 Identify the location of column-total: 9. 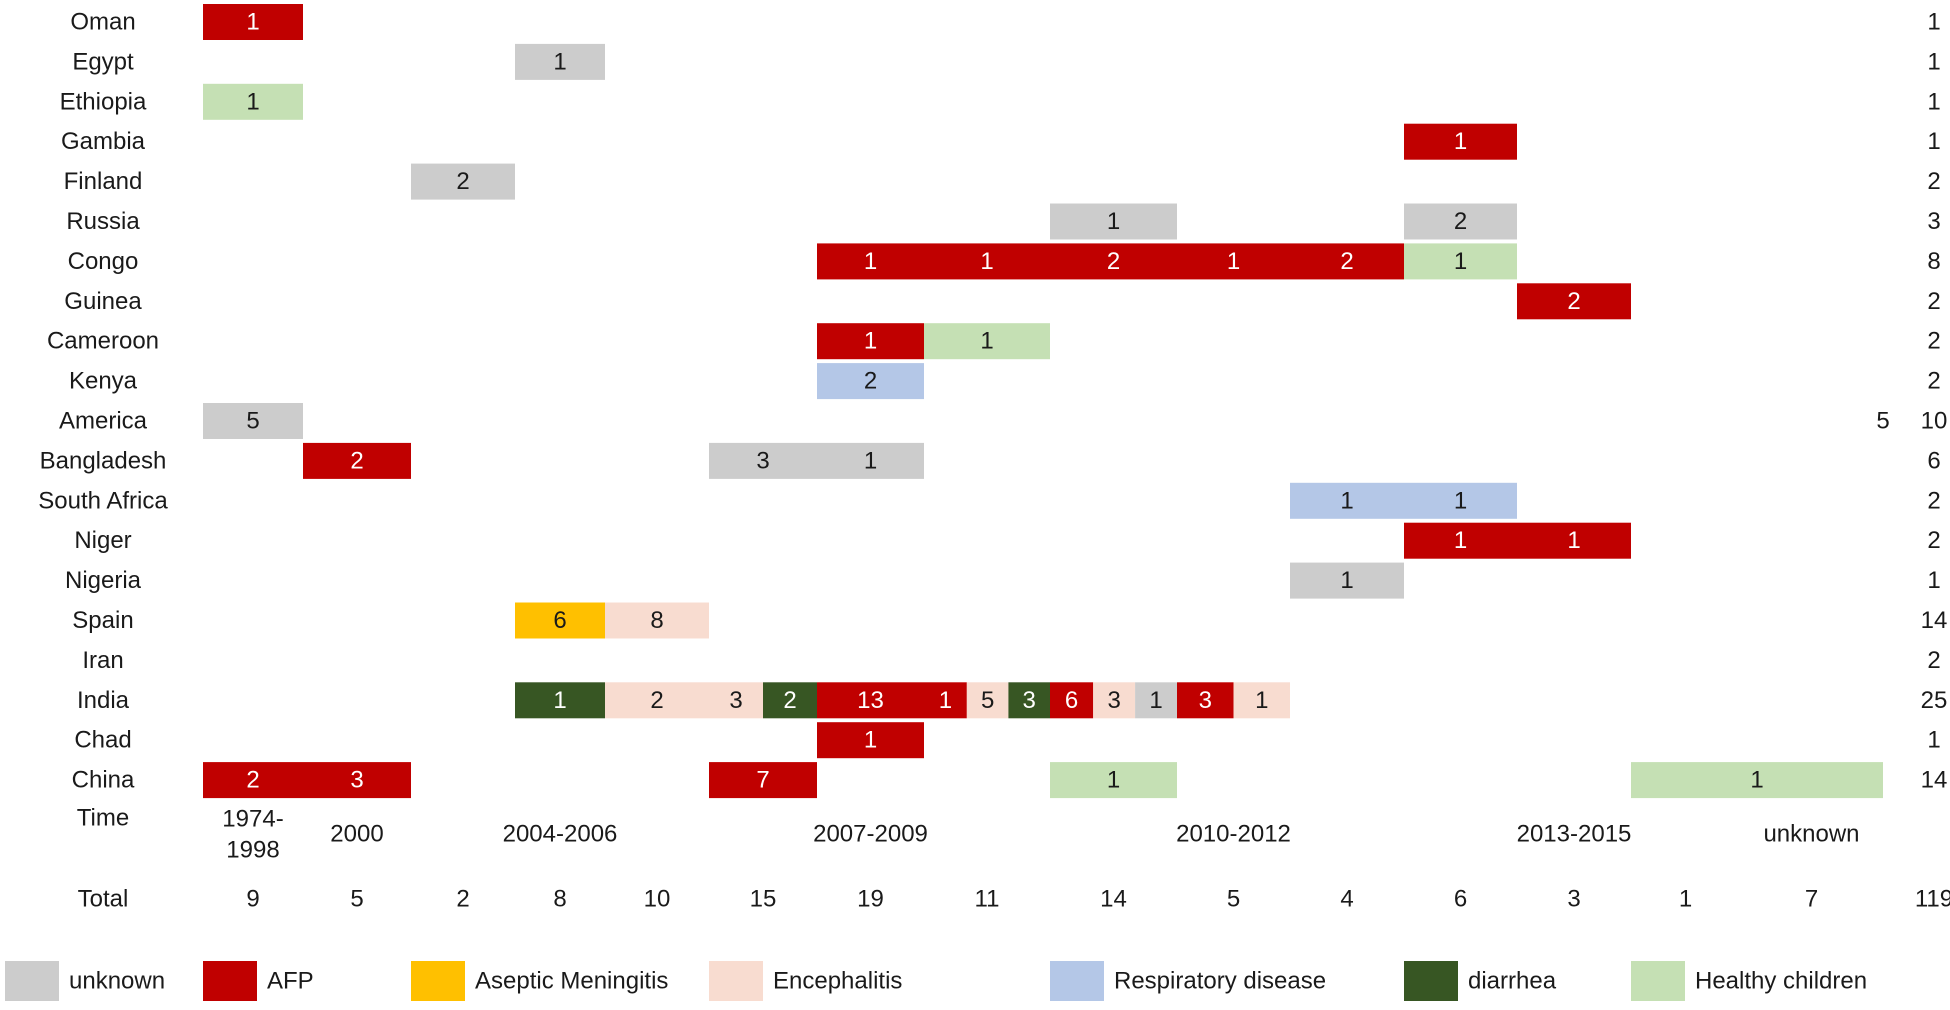
(252, 899).